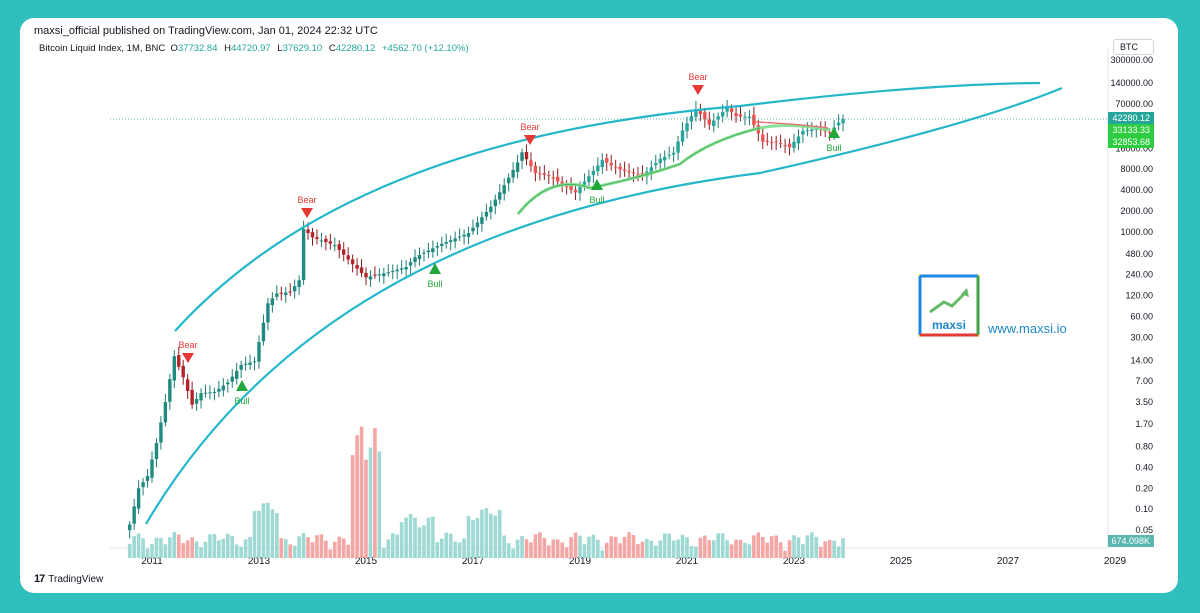 The image size is (1200, 613). What do you see at coordinates (102, 48) in the screenshot?
I see `symbol-name: Bitcoin Liquid Index, 1M, BNC` at bounding box center [102, 48].